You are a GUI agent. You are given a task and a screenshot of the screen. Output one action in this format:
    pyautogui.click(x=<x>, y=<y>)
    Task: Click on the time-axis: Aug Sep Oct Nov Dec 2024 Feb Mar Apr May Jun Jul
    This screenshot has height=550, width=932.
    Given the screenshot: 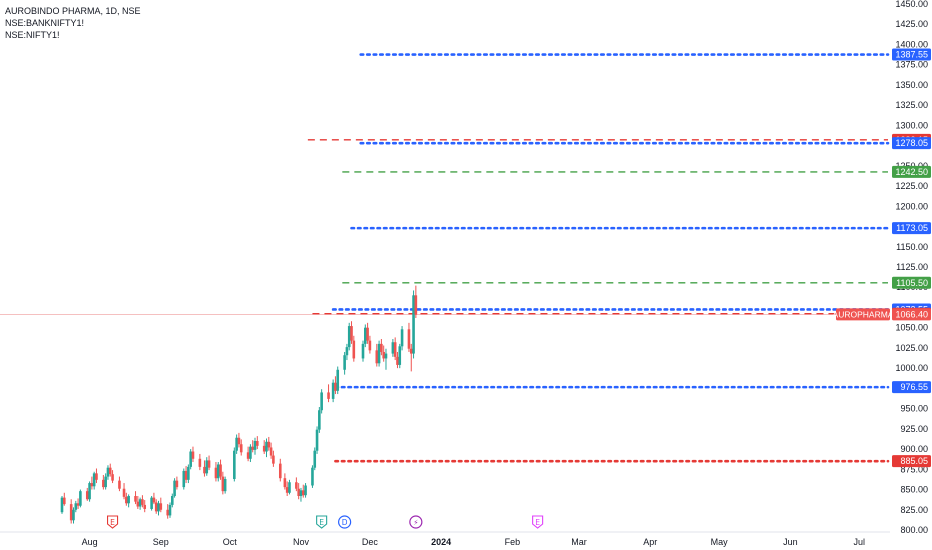 What is the action you would take?
    pyautogui.click(x=445, y=539)
    